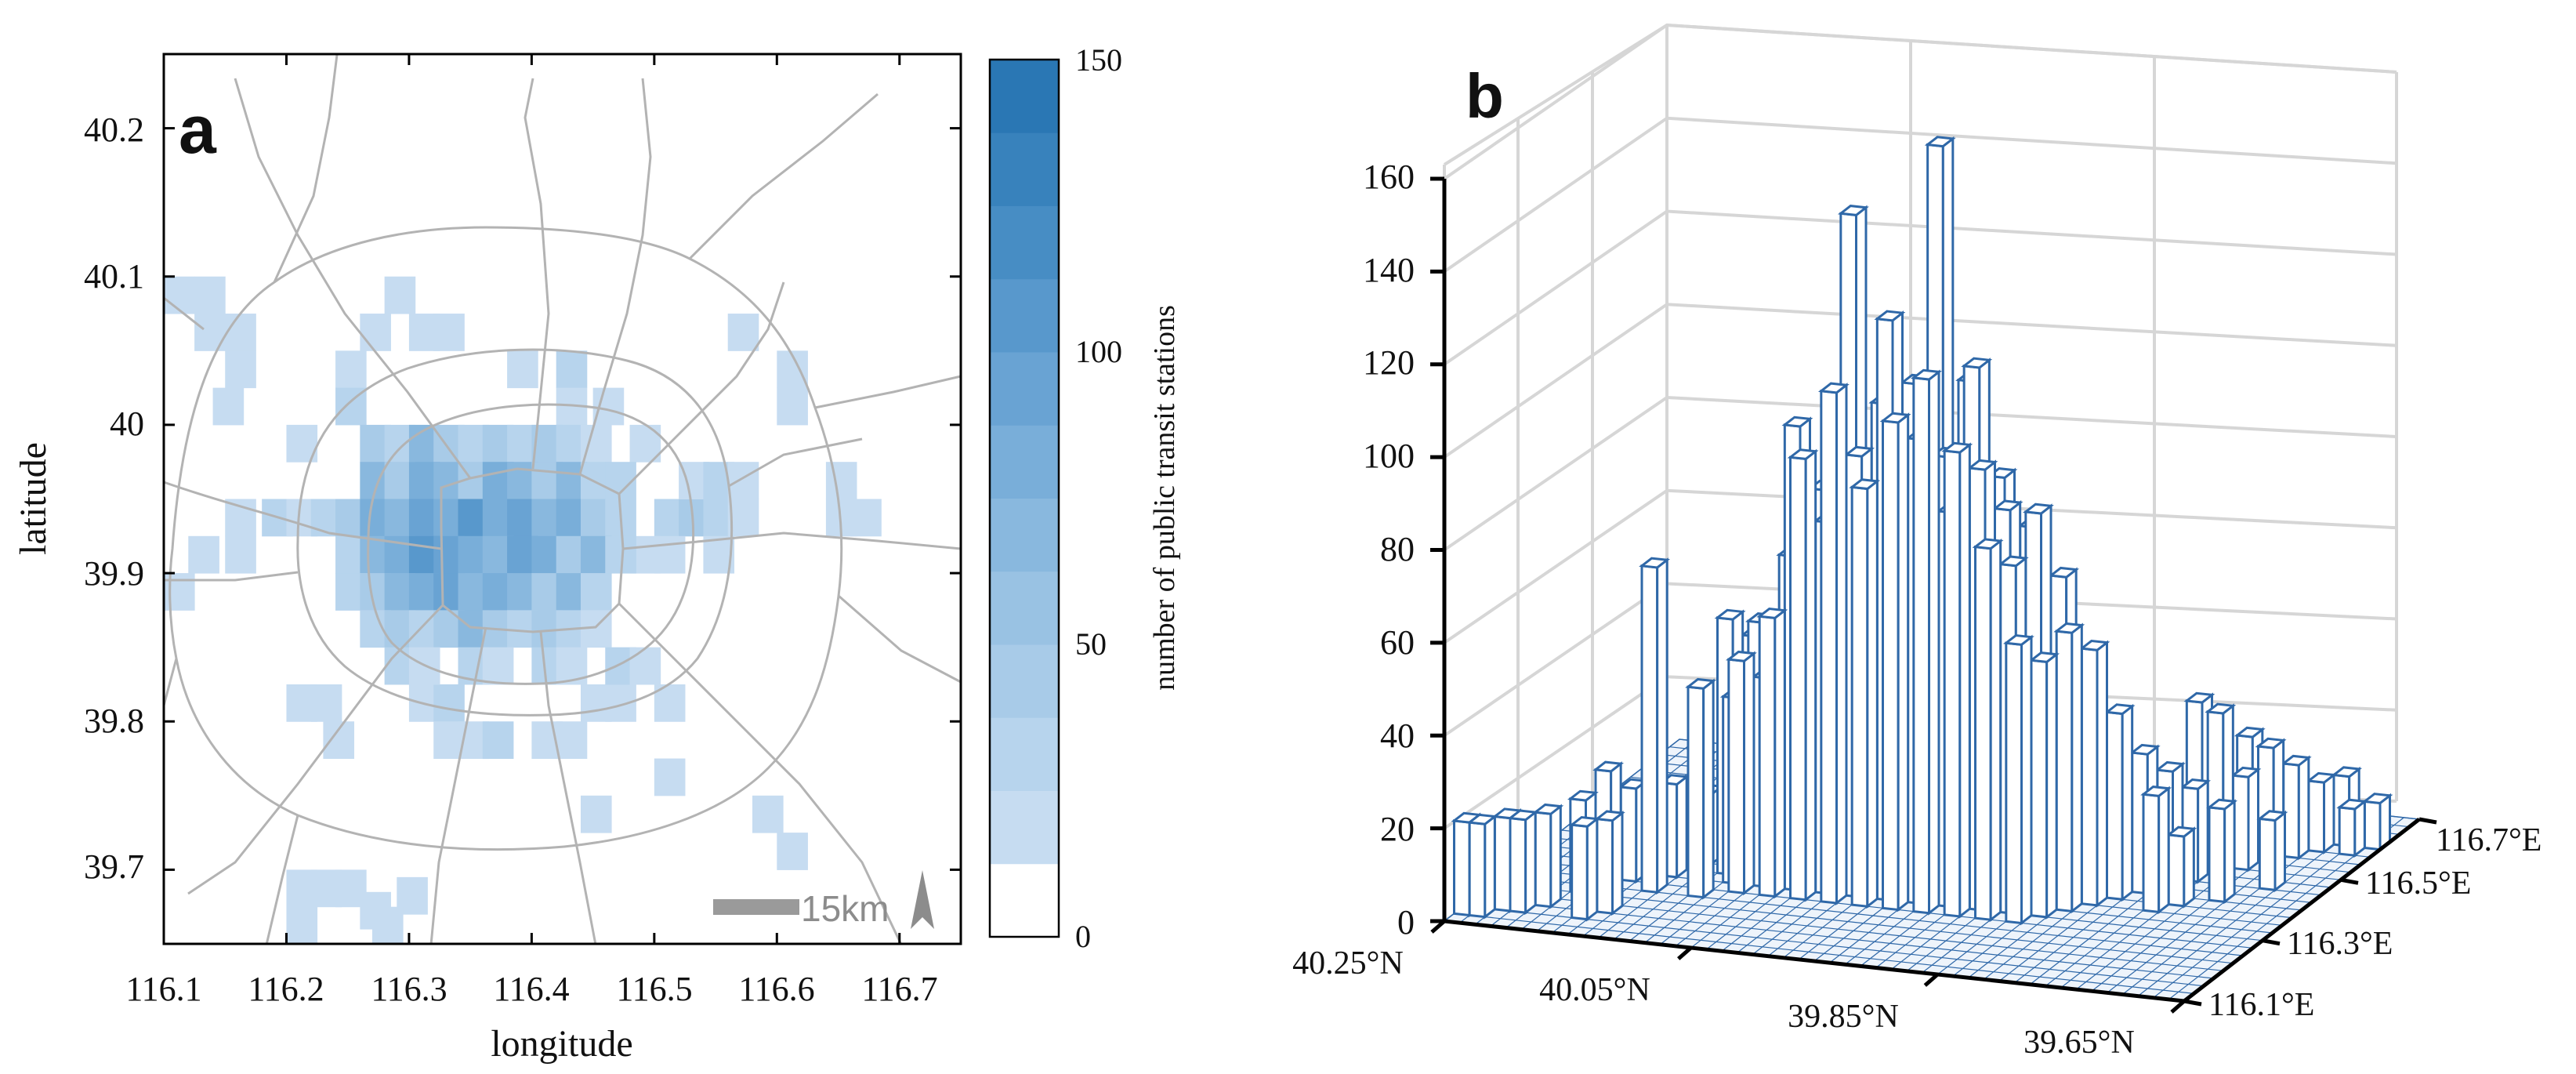 This screenshot has height=1074, width=2576. Describe the element at coordinates (1024, 900) in the screenshot. I see `colorbar-block` at that location.